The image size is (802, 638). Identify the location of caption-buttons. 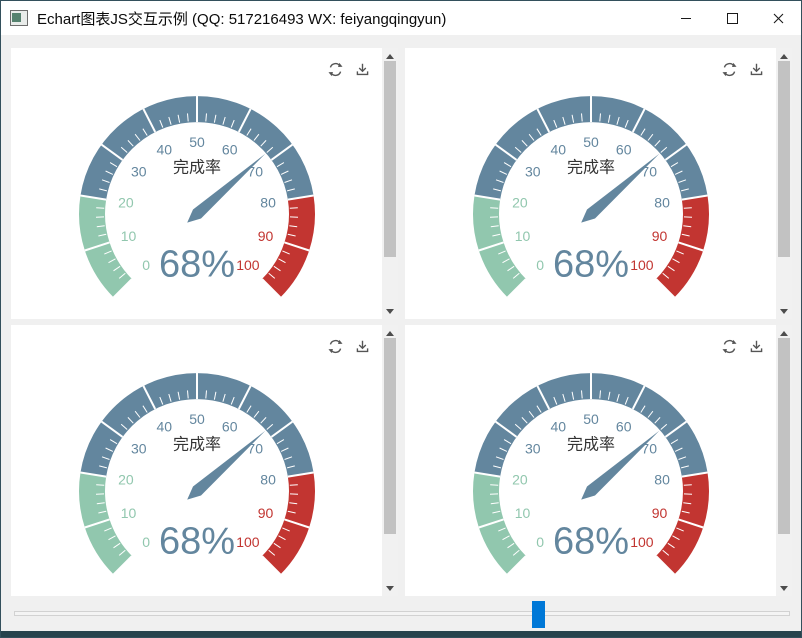
(732, 18).